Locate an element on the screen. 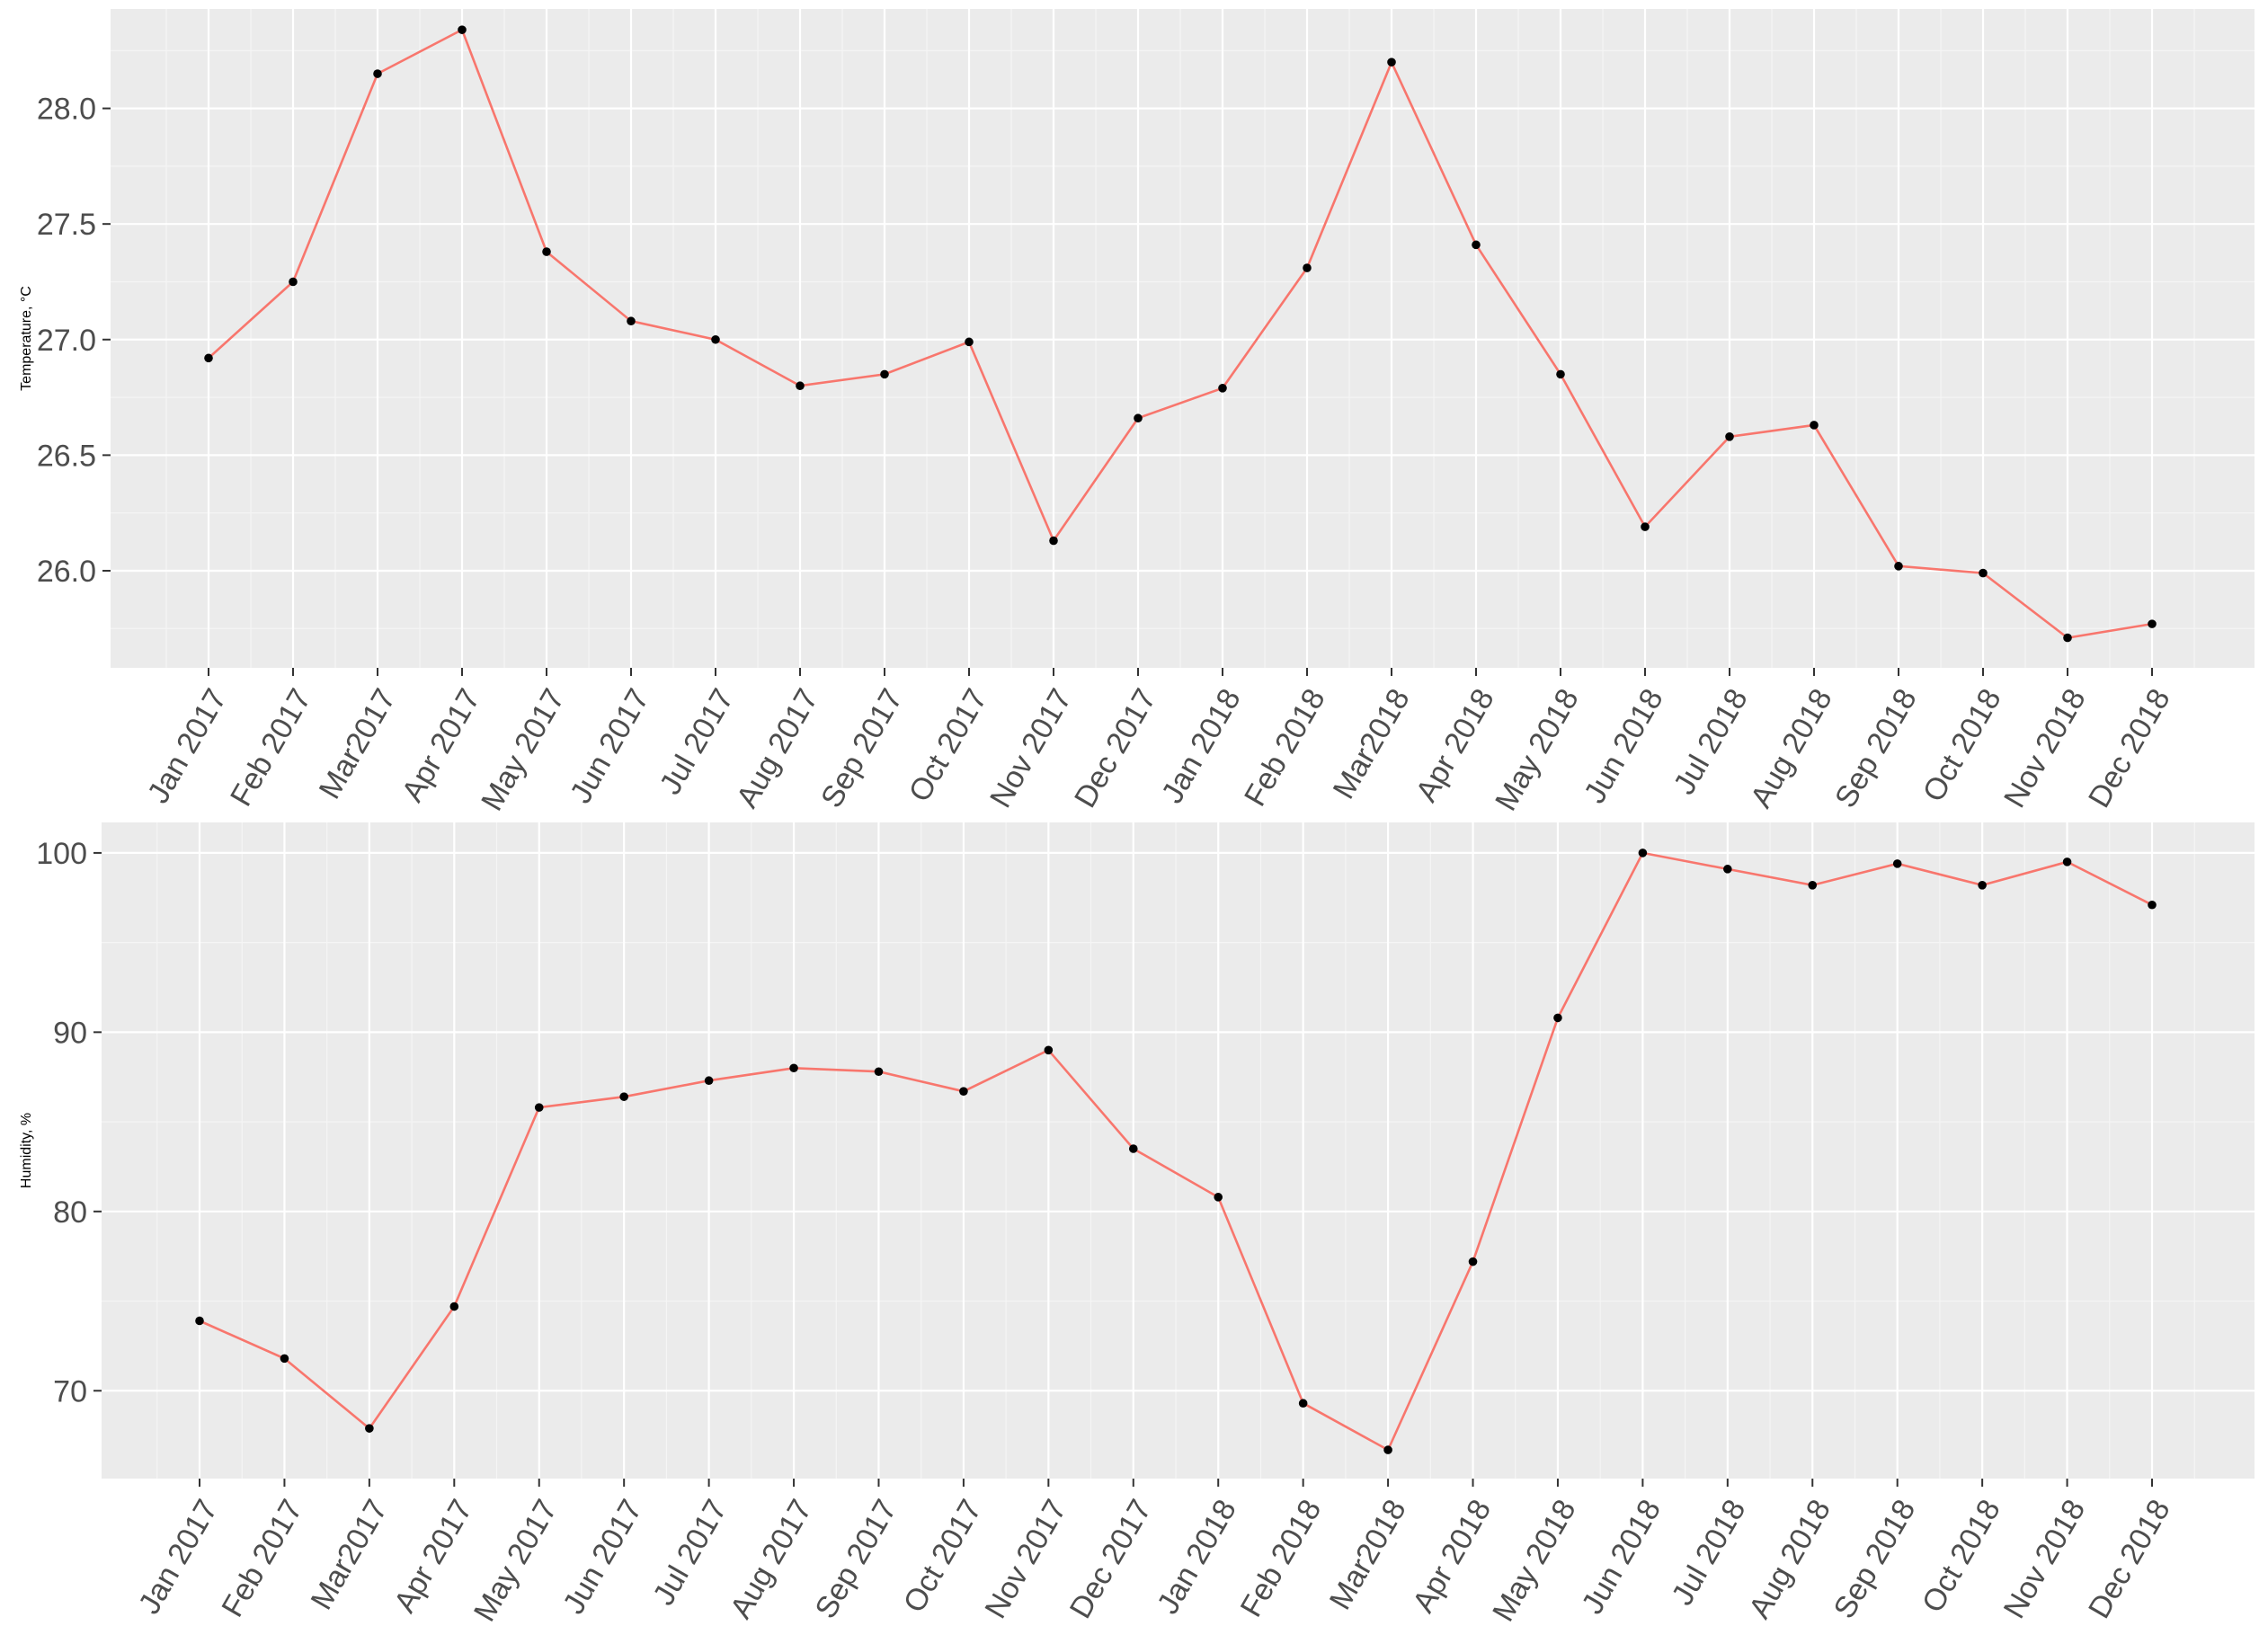 The height and width of the screenshot is (1626, 2268). temperature-x-tick-label: Nov 2018 is located at coordinates (2045, 748).